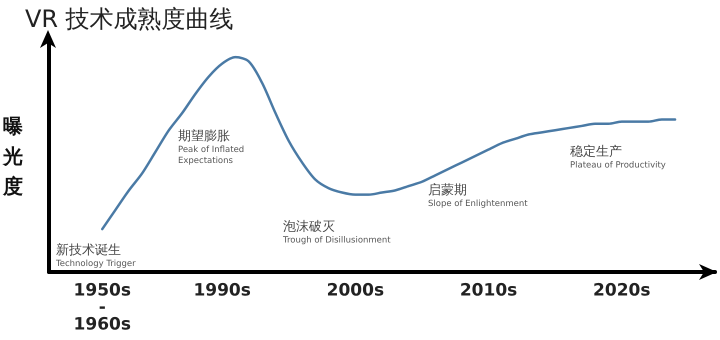 The height and width of the screenshot is (340, 720). I want to click on x-tick-label: 2020s, so click(621, 290).